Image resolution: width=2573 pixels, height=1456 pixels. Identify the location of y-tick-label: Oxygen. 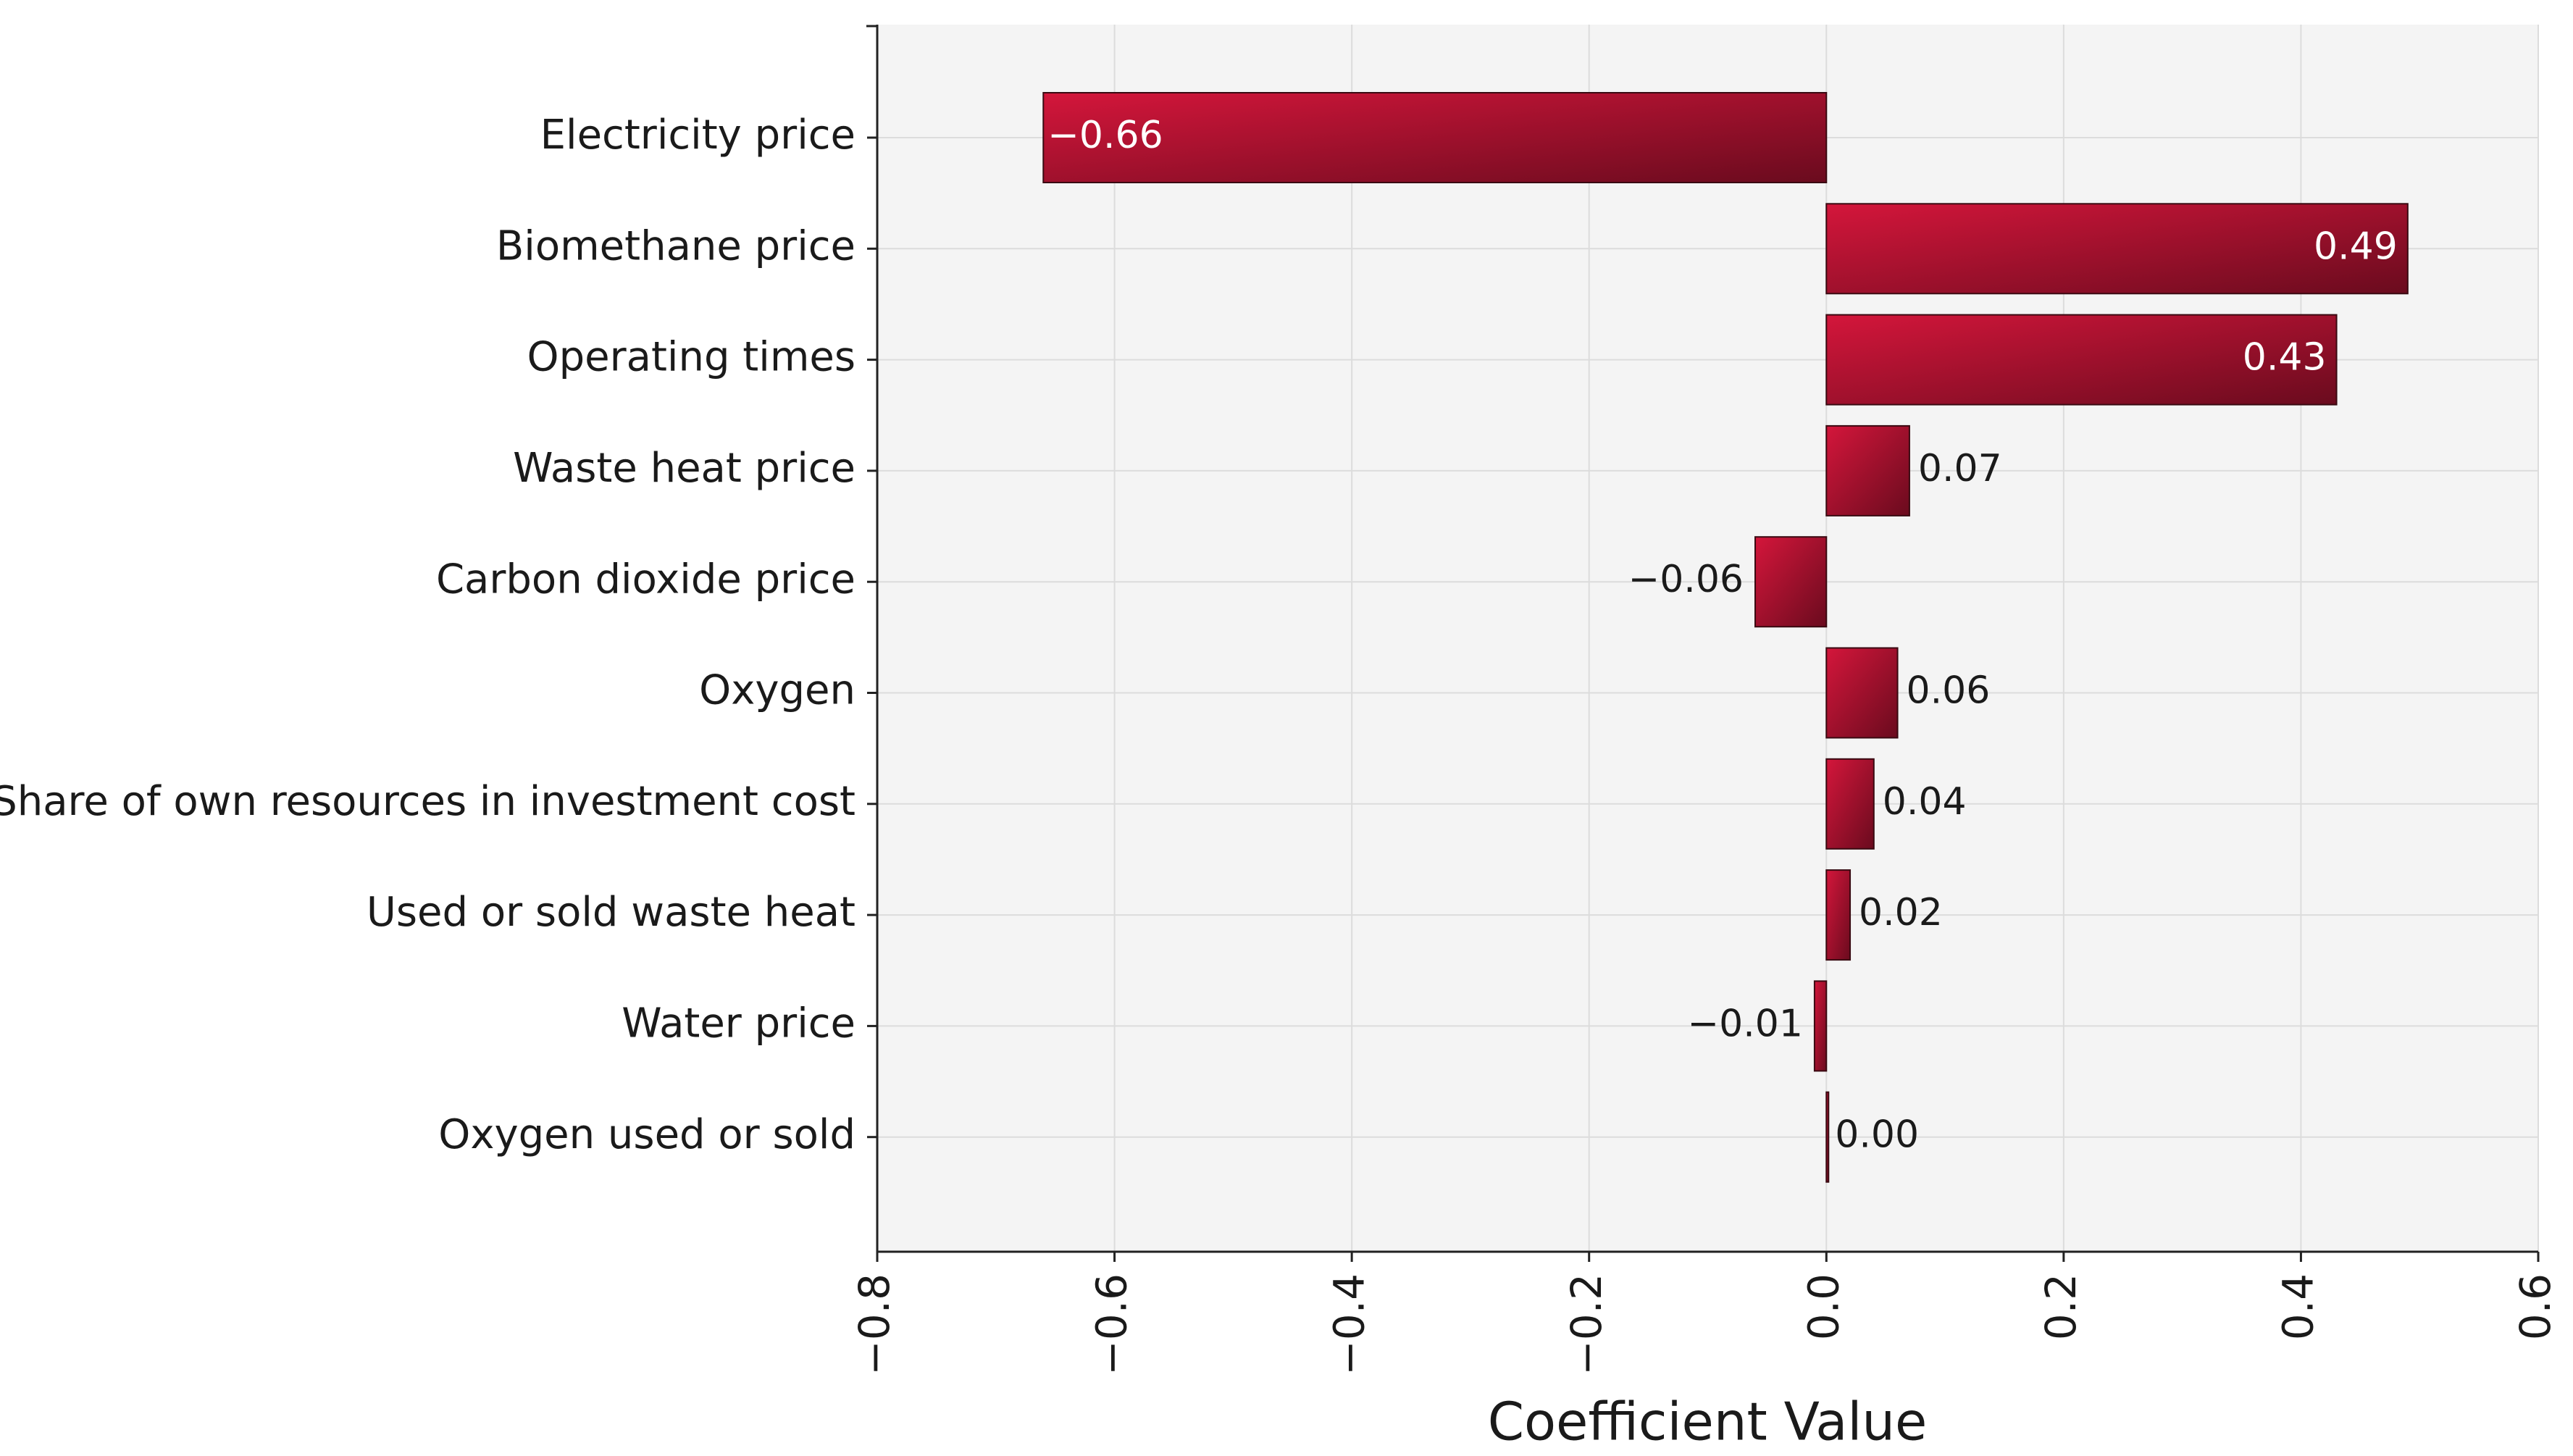
(777, 690).